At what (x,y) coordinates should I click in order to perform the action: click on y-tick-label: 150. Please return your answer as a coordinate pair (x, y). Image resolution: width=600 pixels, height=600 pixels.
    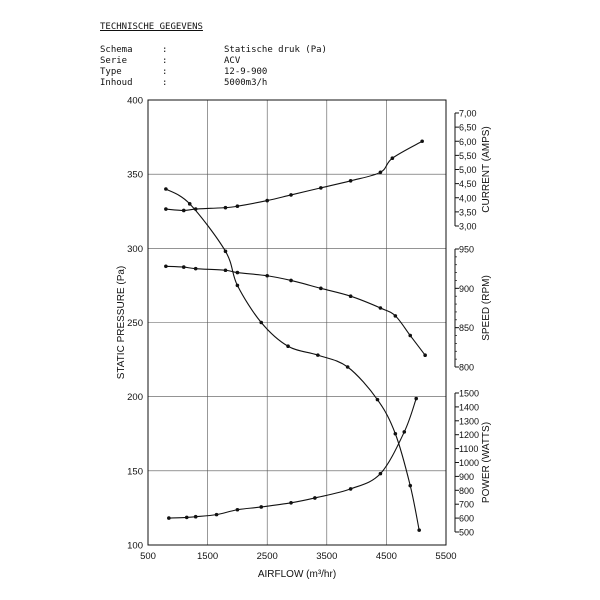
    Looking at the image, I should click on (135, 471).